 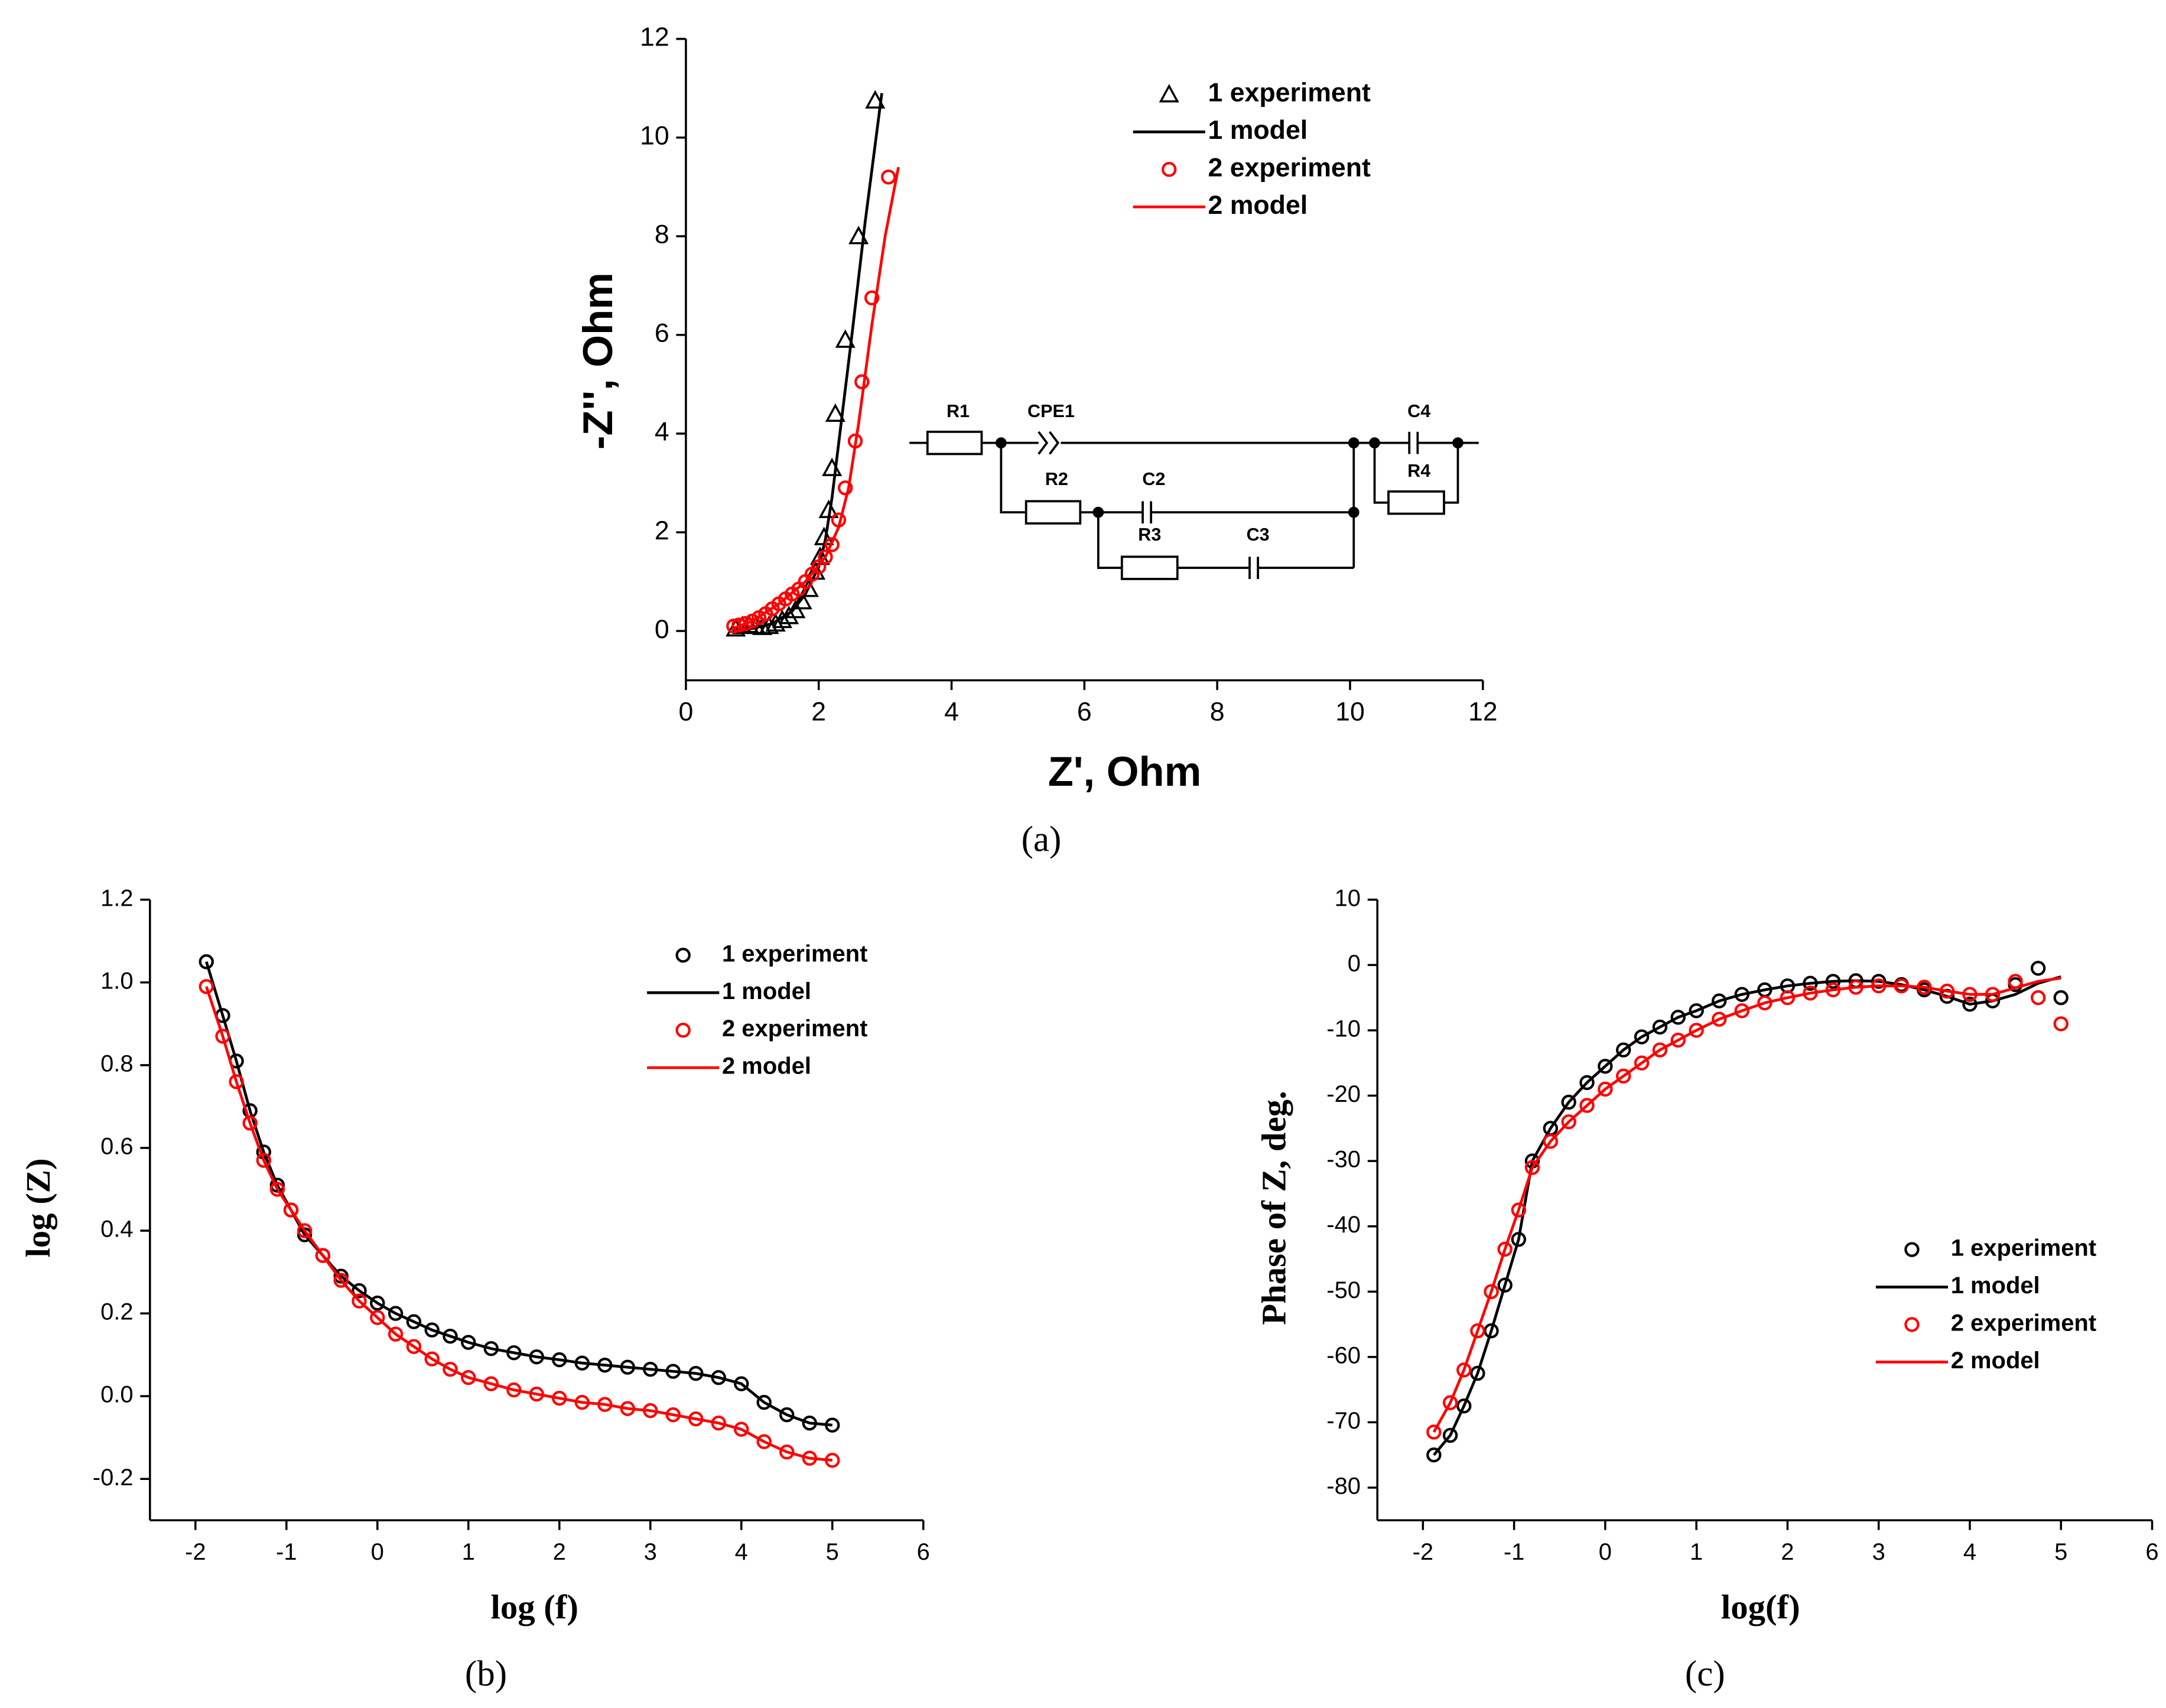 I want to click on y-tick-label: 0.6, so click(x=117, y=1147).